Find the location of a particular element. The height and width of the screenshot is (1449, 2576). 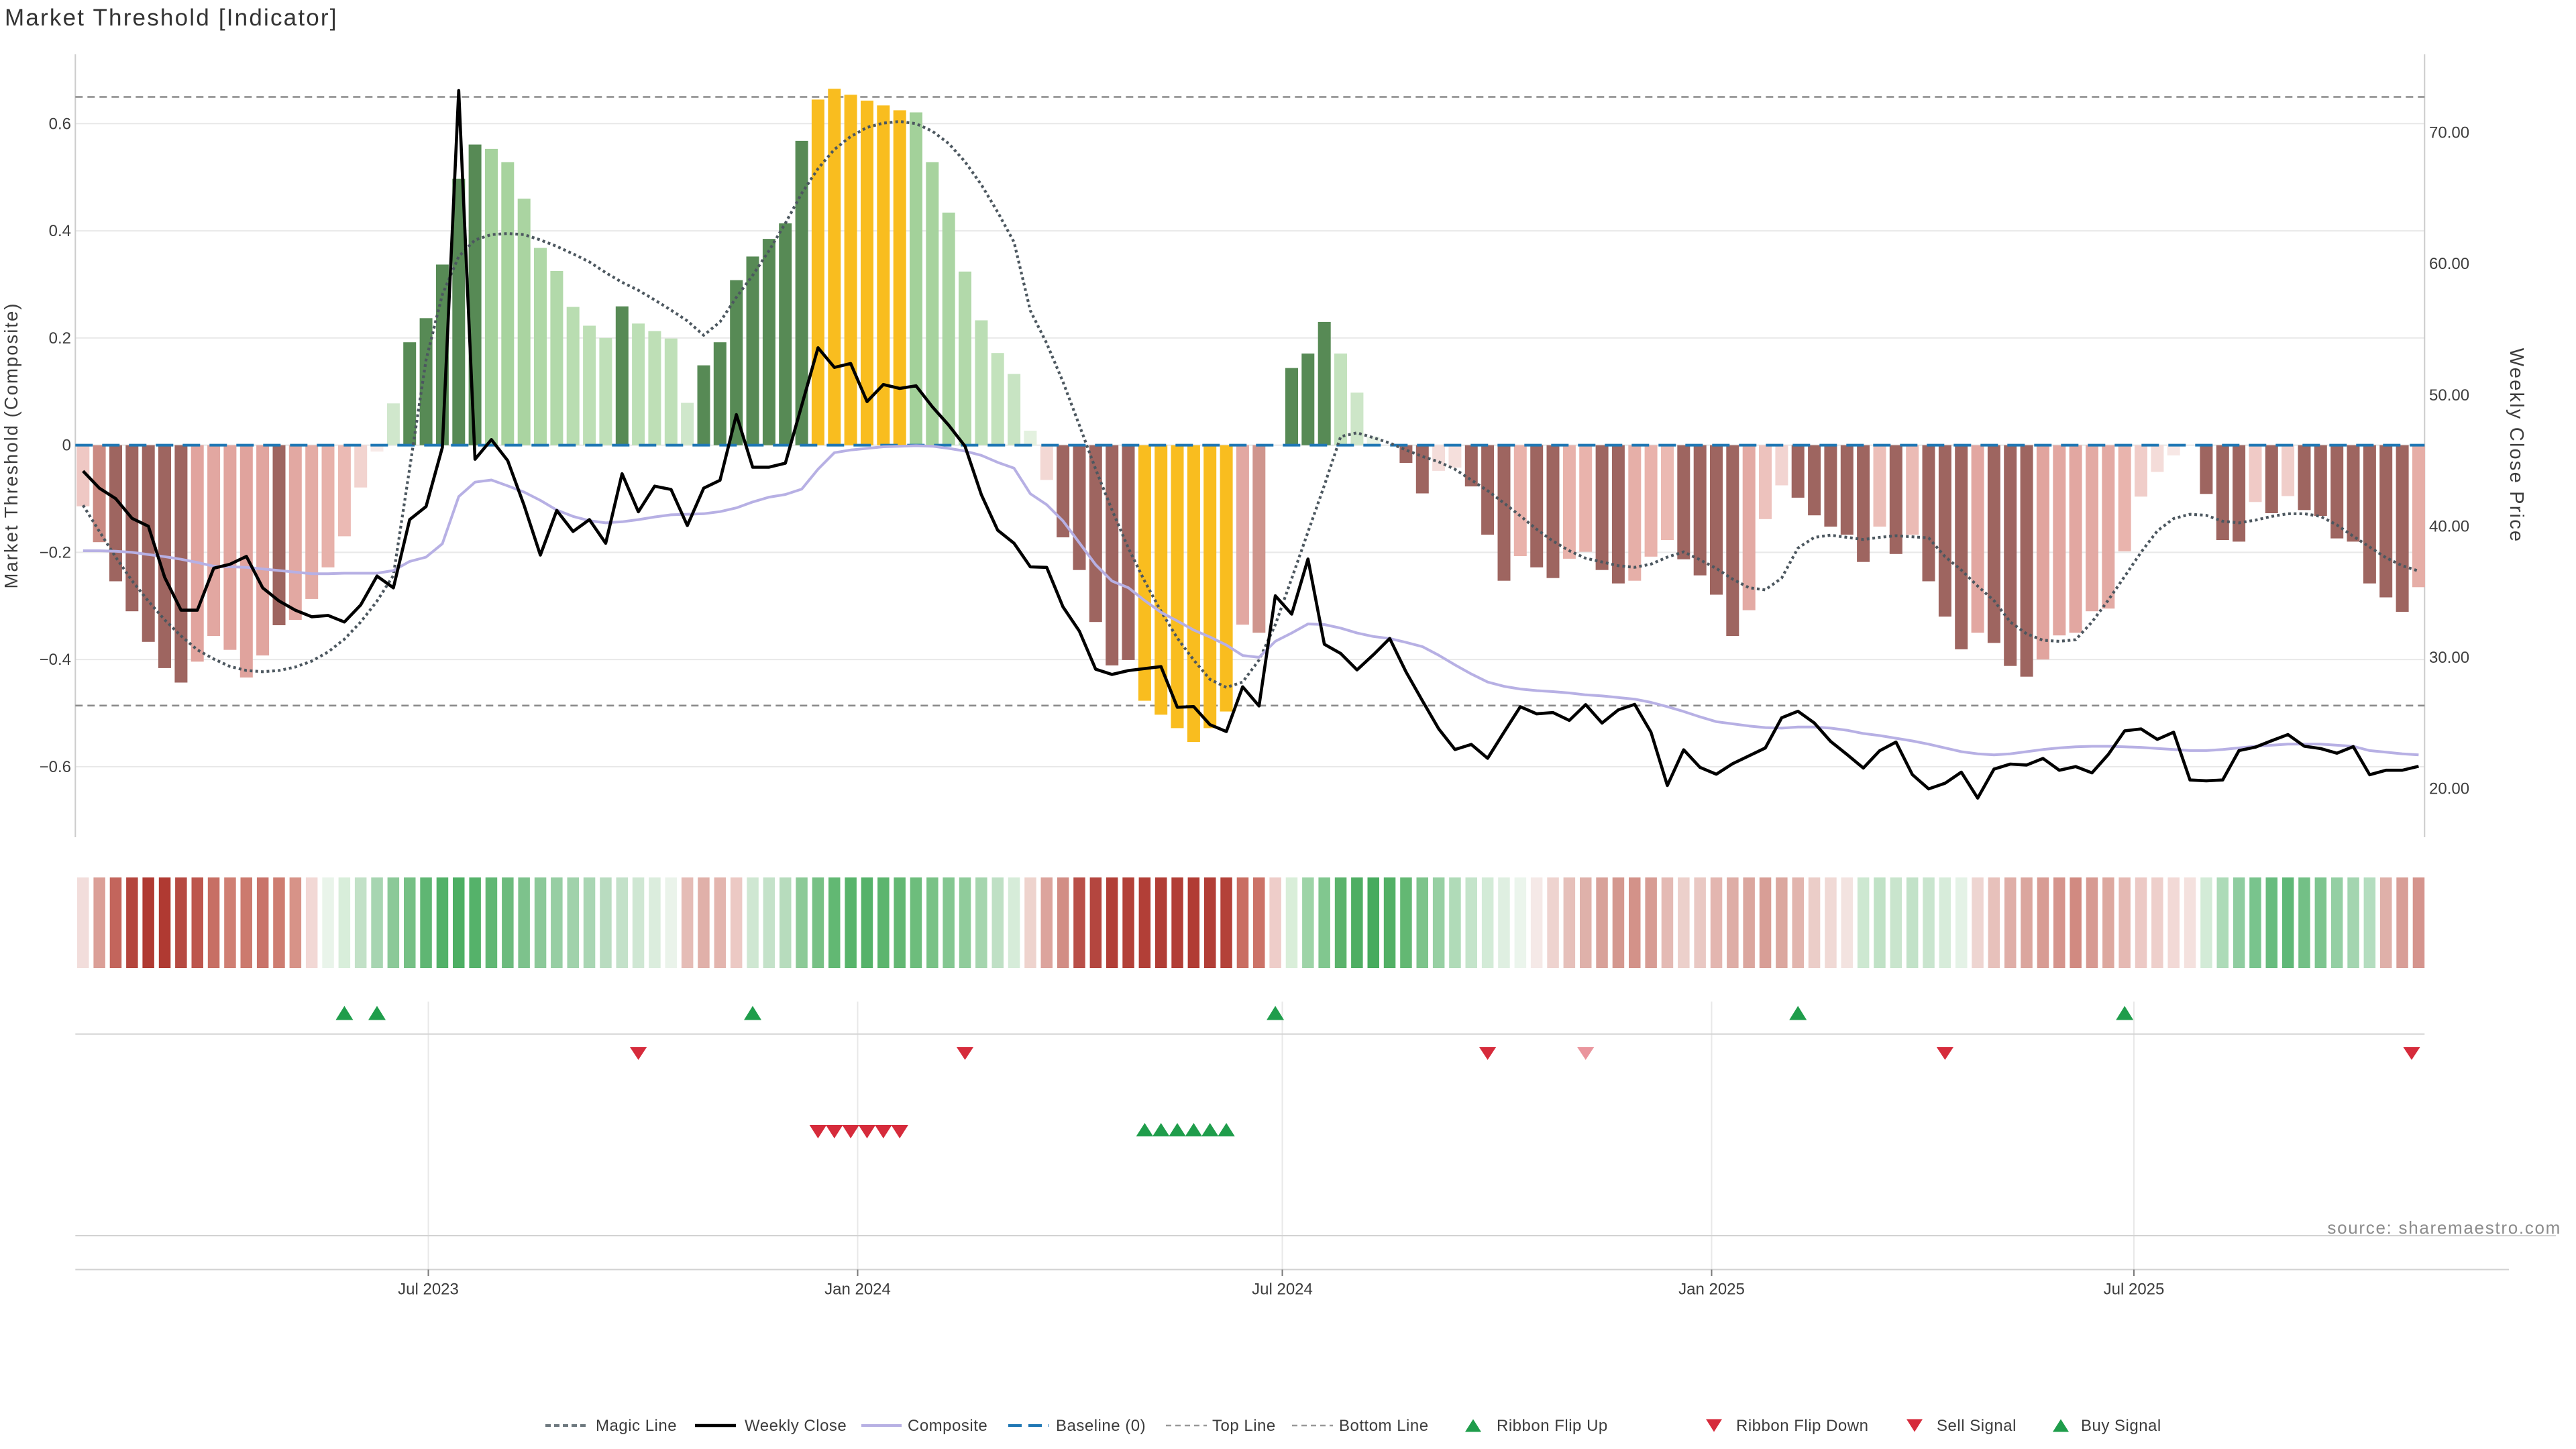

svg-text: Weekly Close is located at coordinates (796, 1426).